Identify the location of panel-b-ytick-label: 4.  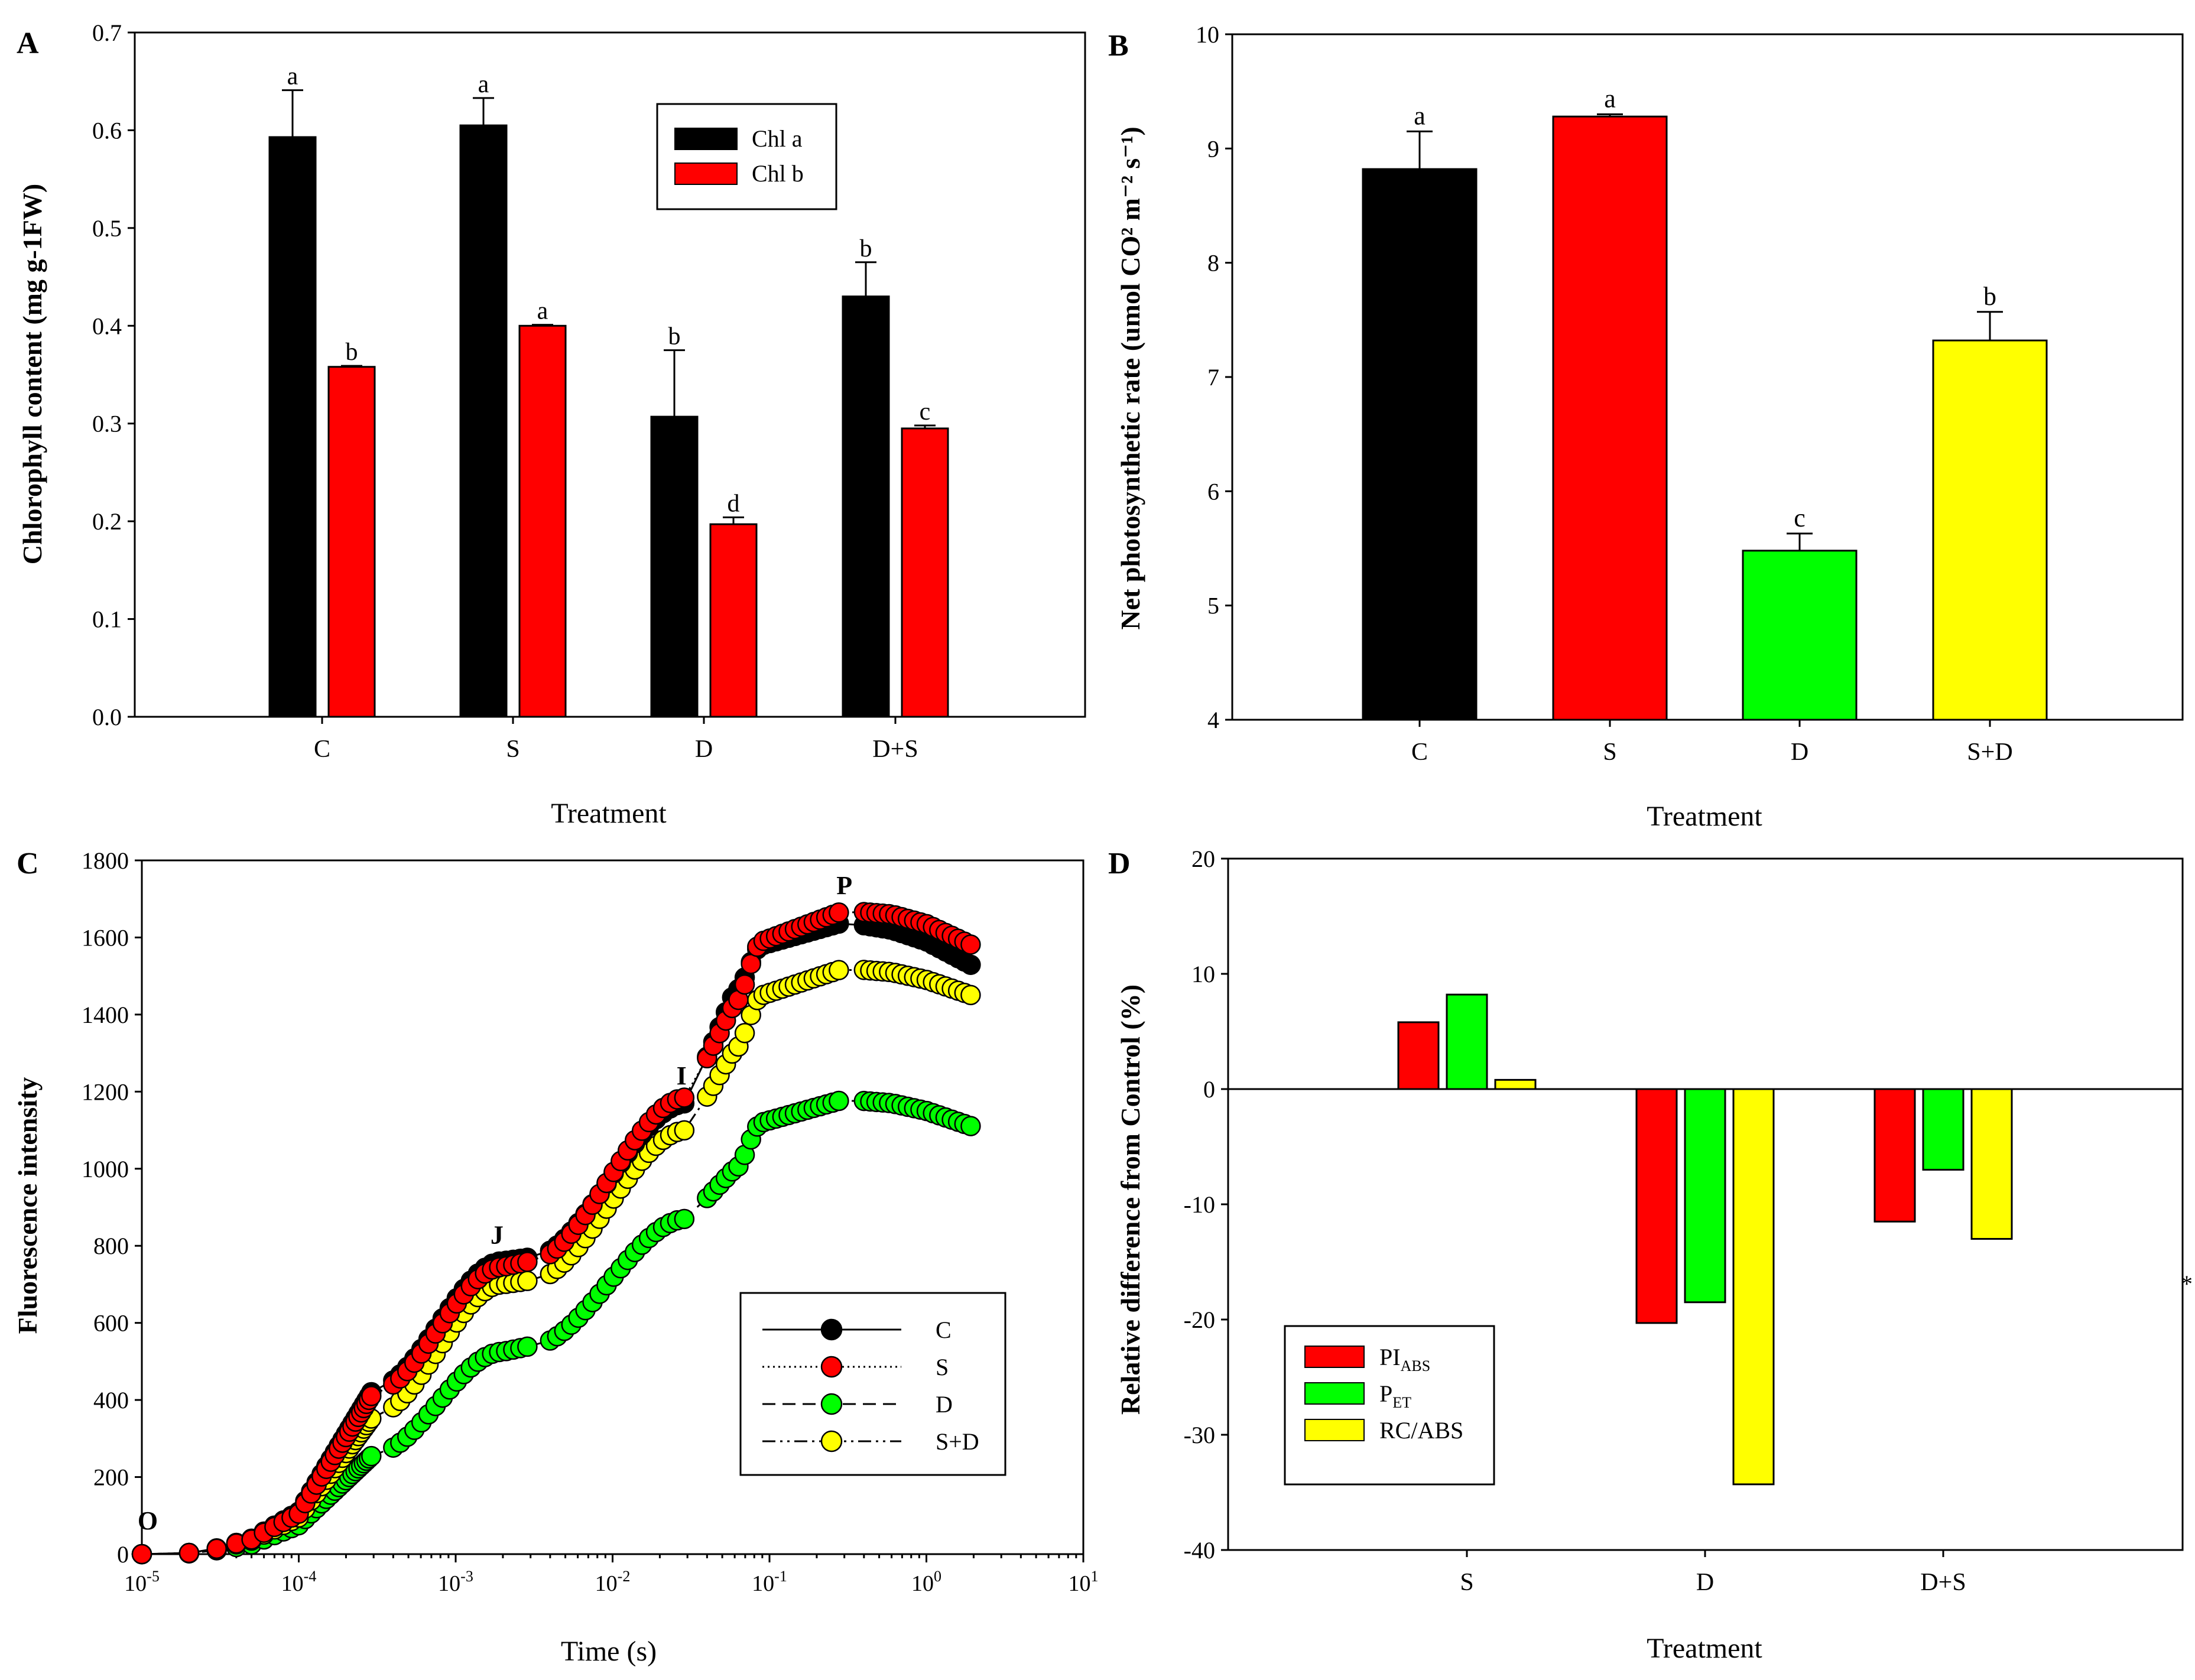
(1213, 720).